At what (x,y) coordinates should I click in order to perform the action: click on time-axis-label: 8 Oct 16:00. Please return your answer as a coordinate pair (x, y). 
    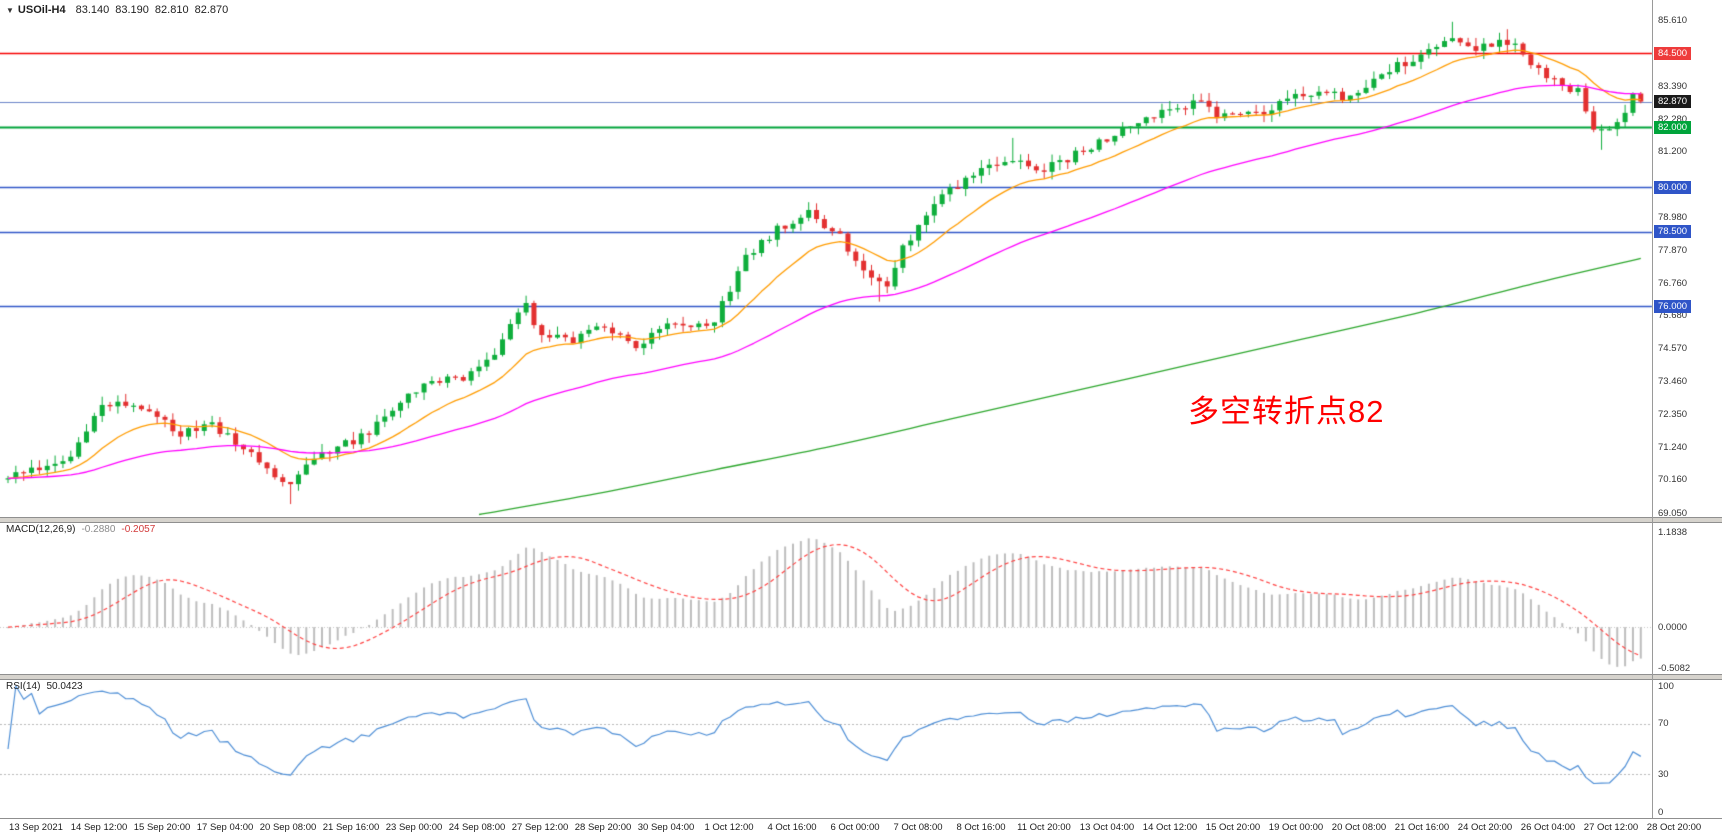
    Looking at the image, I should click on (981, 827).